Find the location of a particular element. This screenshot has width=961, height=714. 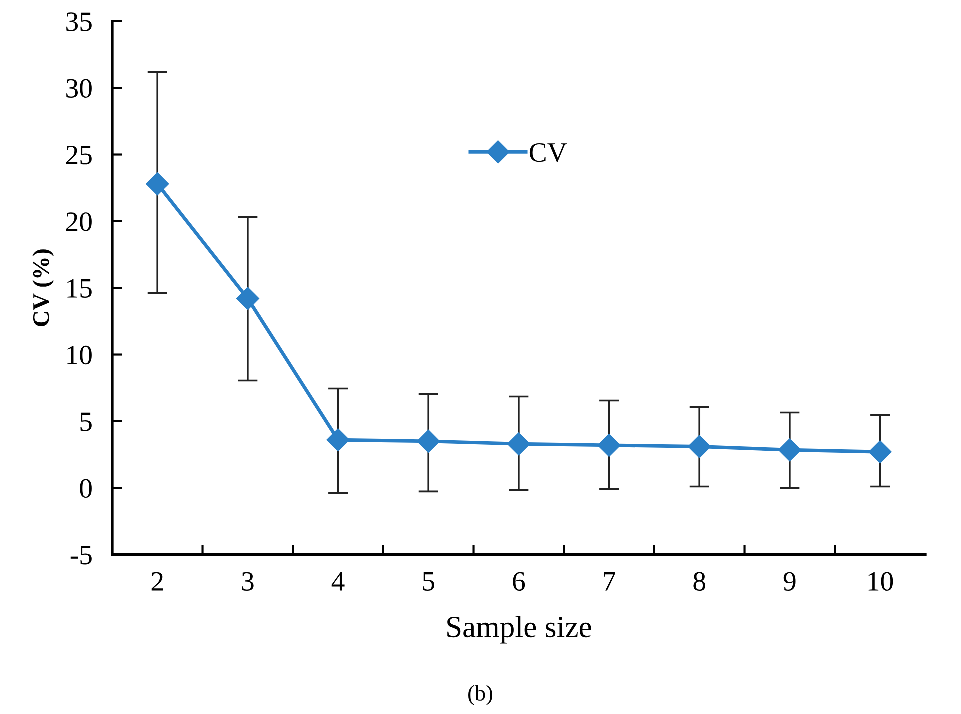

y-tick-label: 25 is located at coordinates (79, 155).